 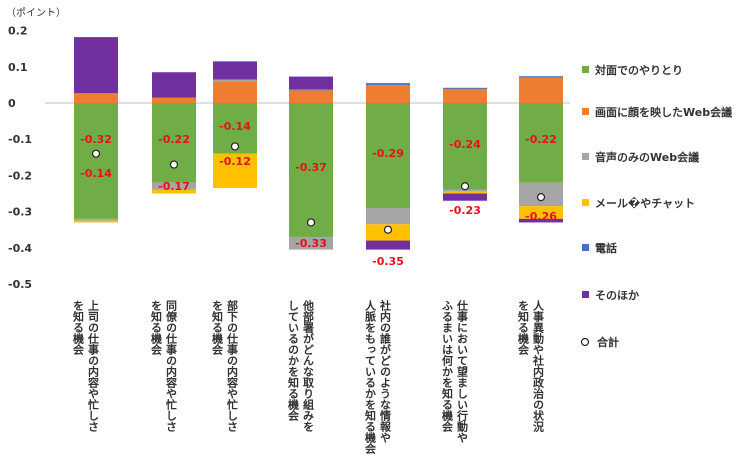 I want to click on category-label: 人脈をもっているかを知る機会, so click(x=371, y=377).